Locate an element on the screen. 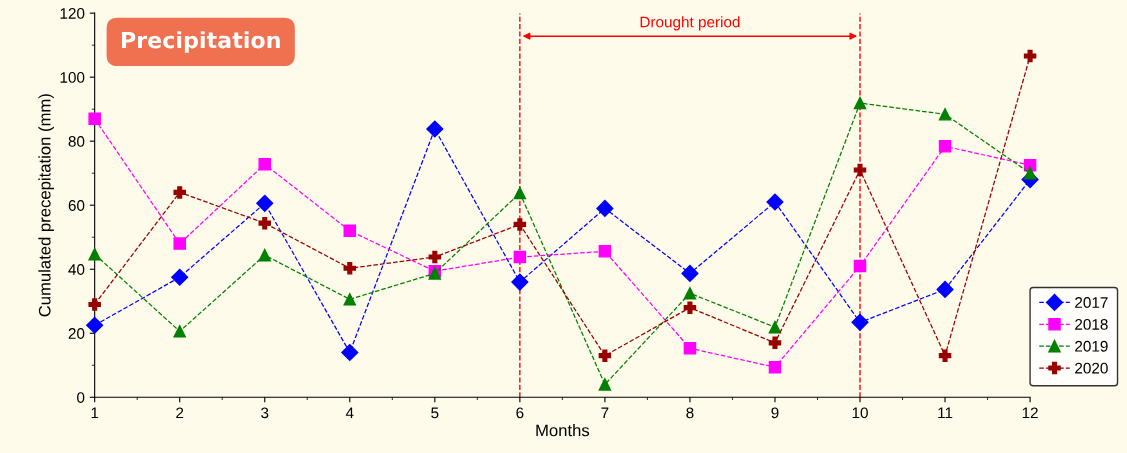 Image resolution: width=1127 pixels, height=453 pixels. y-tick-label: 80 is located at coordinates (76, 141).